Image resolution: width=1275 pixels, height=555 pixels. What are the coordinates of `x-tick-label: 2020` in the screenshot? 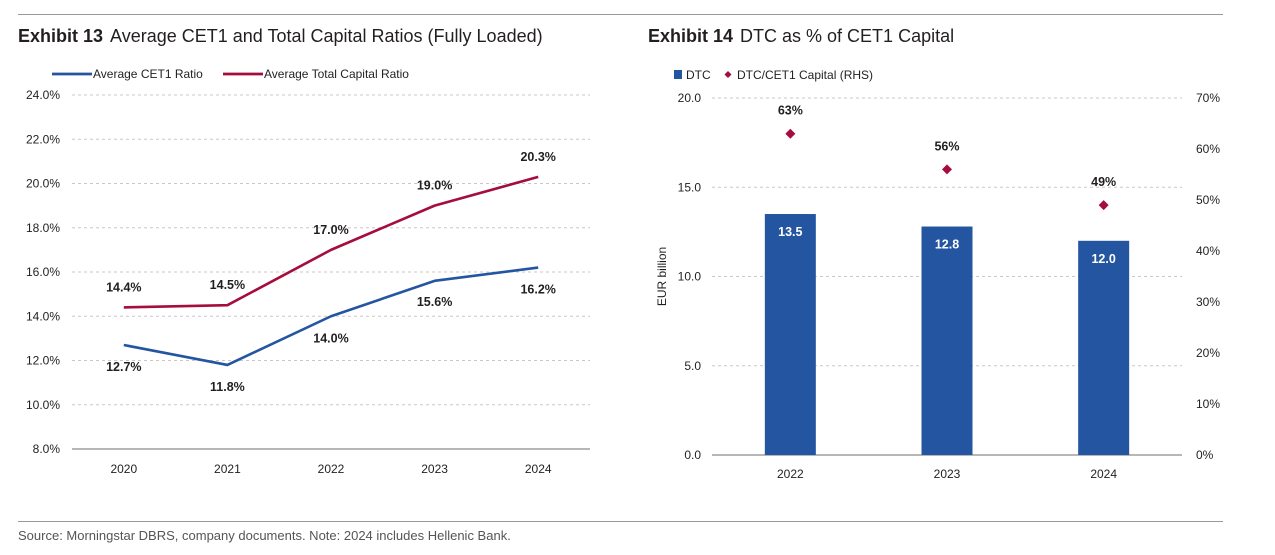 It's located at (123, 469).